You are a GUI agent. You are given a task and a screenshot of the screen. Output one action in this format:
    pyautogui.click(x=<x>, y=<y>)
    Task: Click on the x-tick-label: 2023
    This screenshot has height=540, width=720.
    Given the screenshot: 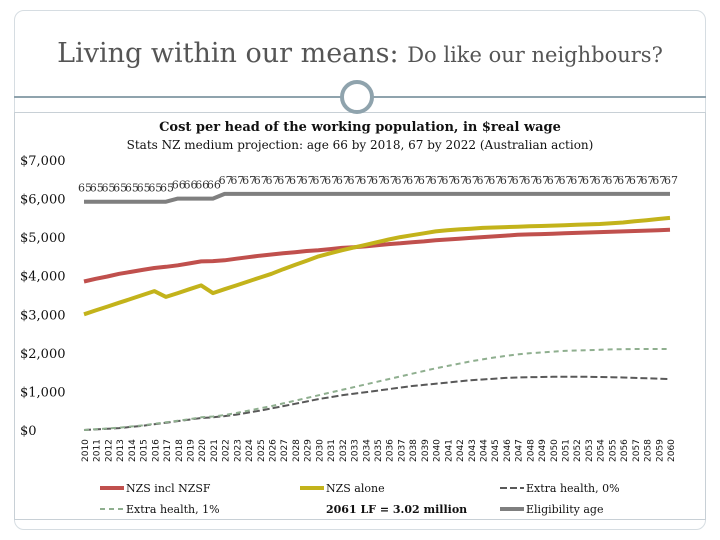 What is the action you would take?
    pyautogui.click(x=238, y=450)
    